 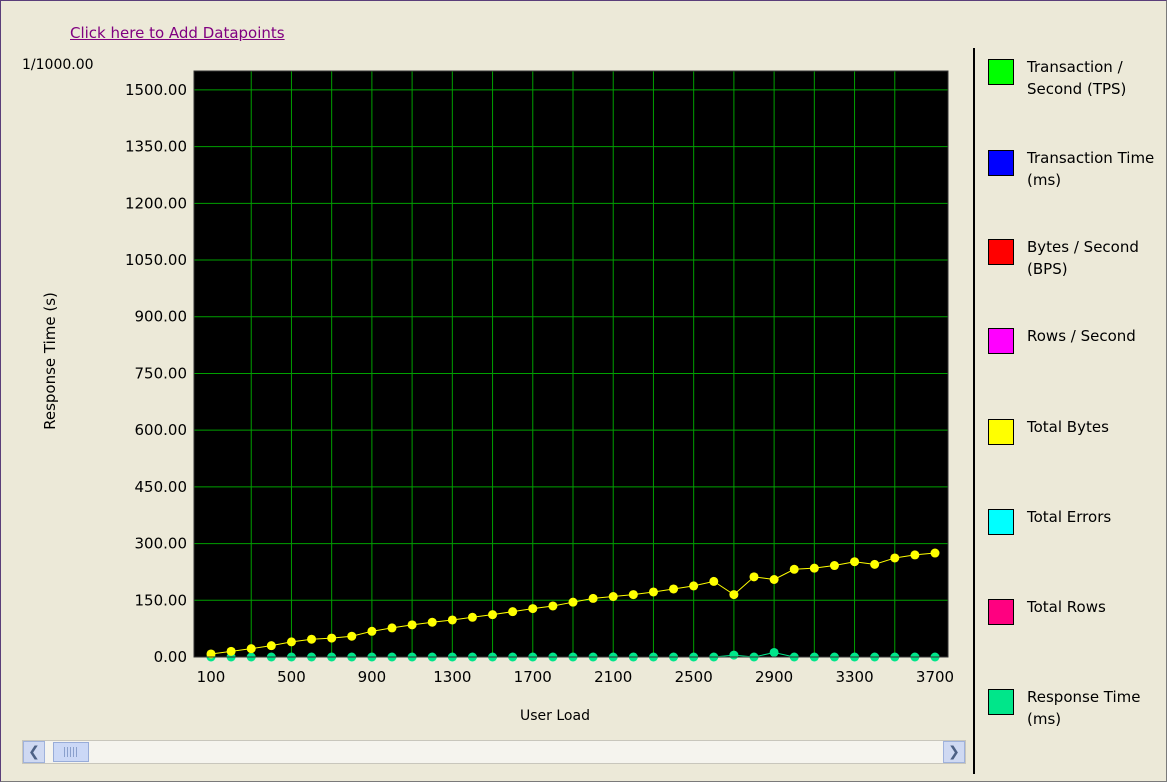 What do you see at coordinates (372, 677) in the screenshot?
I see `x-tick-label: 900` at bounding box center [372, 677].